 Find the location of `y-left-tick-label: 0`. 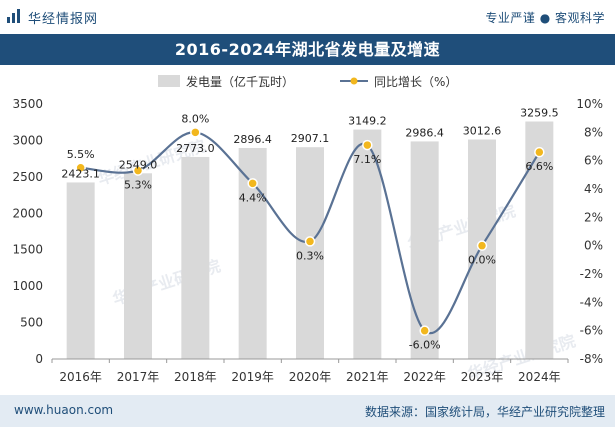

y-left-tick-label: 0 is located at coordinates (39, 359).